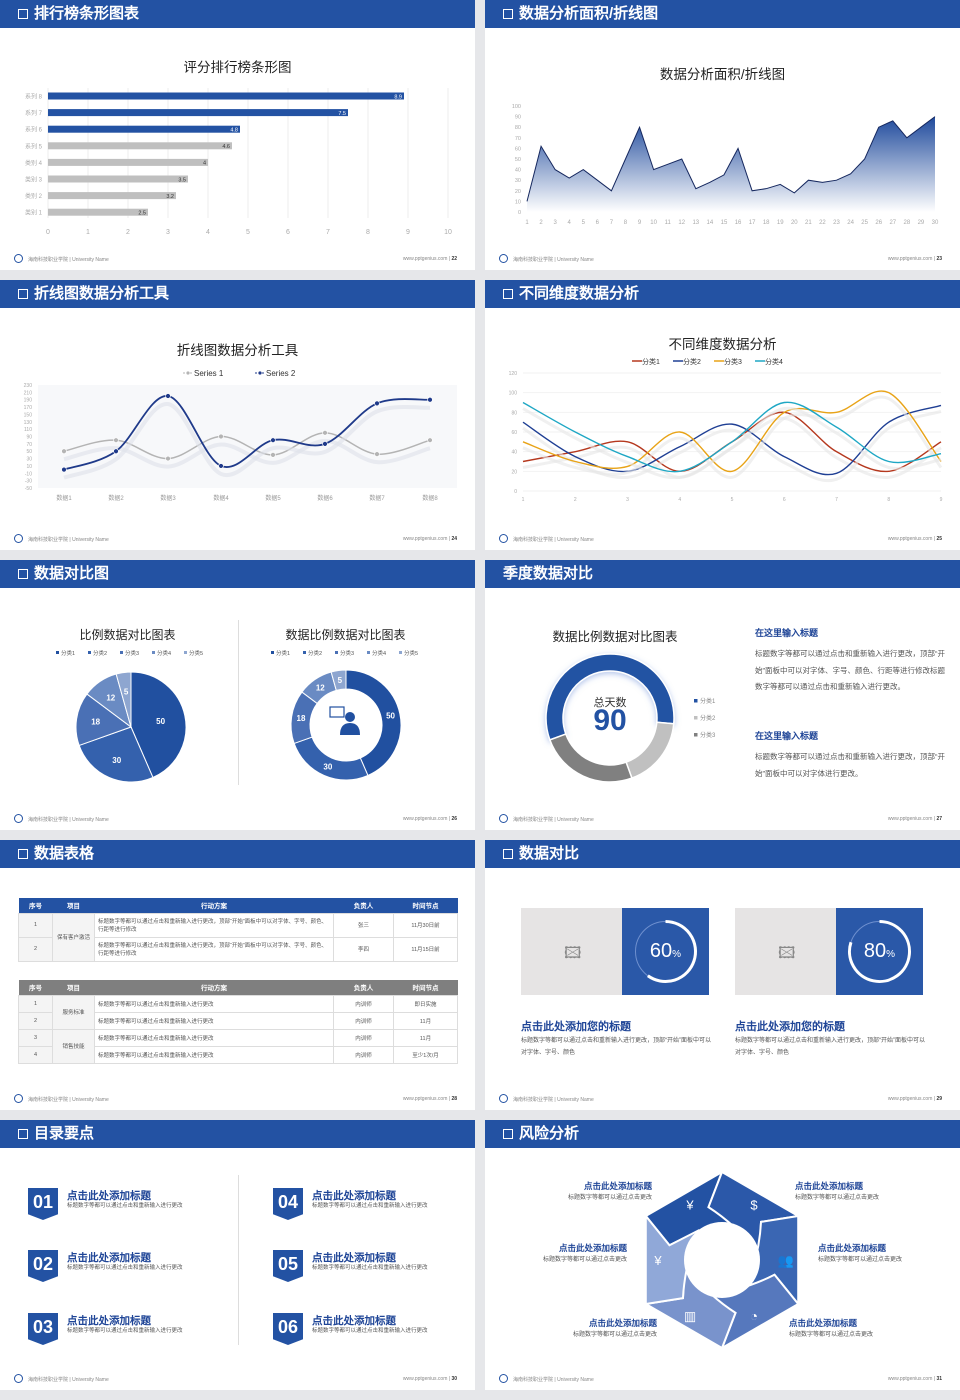 The width and height of the screenshot is (960, 1400). What do you see at coordinates (160, 721) in the screenshot?
I see `slice-label: 50` at bounding box center [160, 721].